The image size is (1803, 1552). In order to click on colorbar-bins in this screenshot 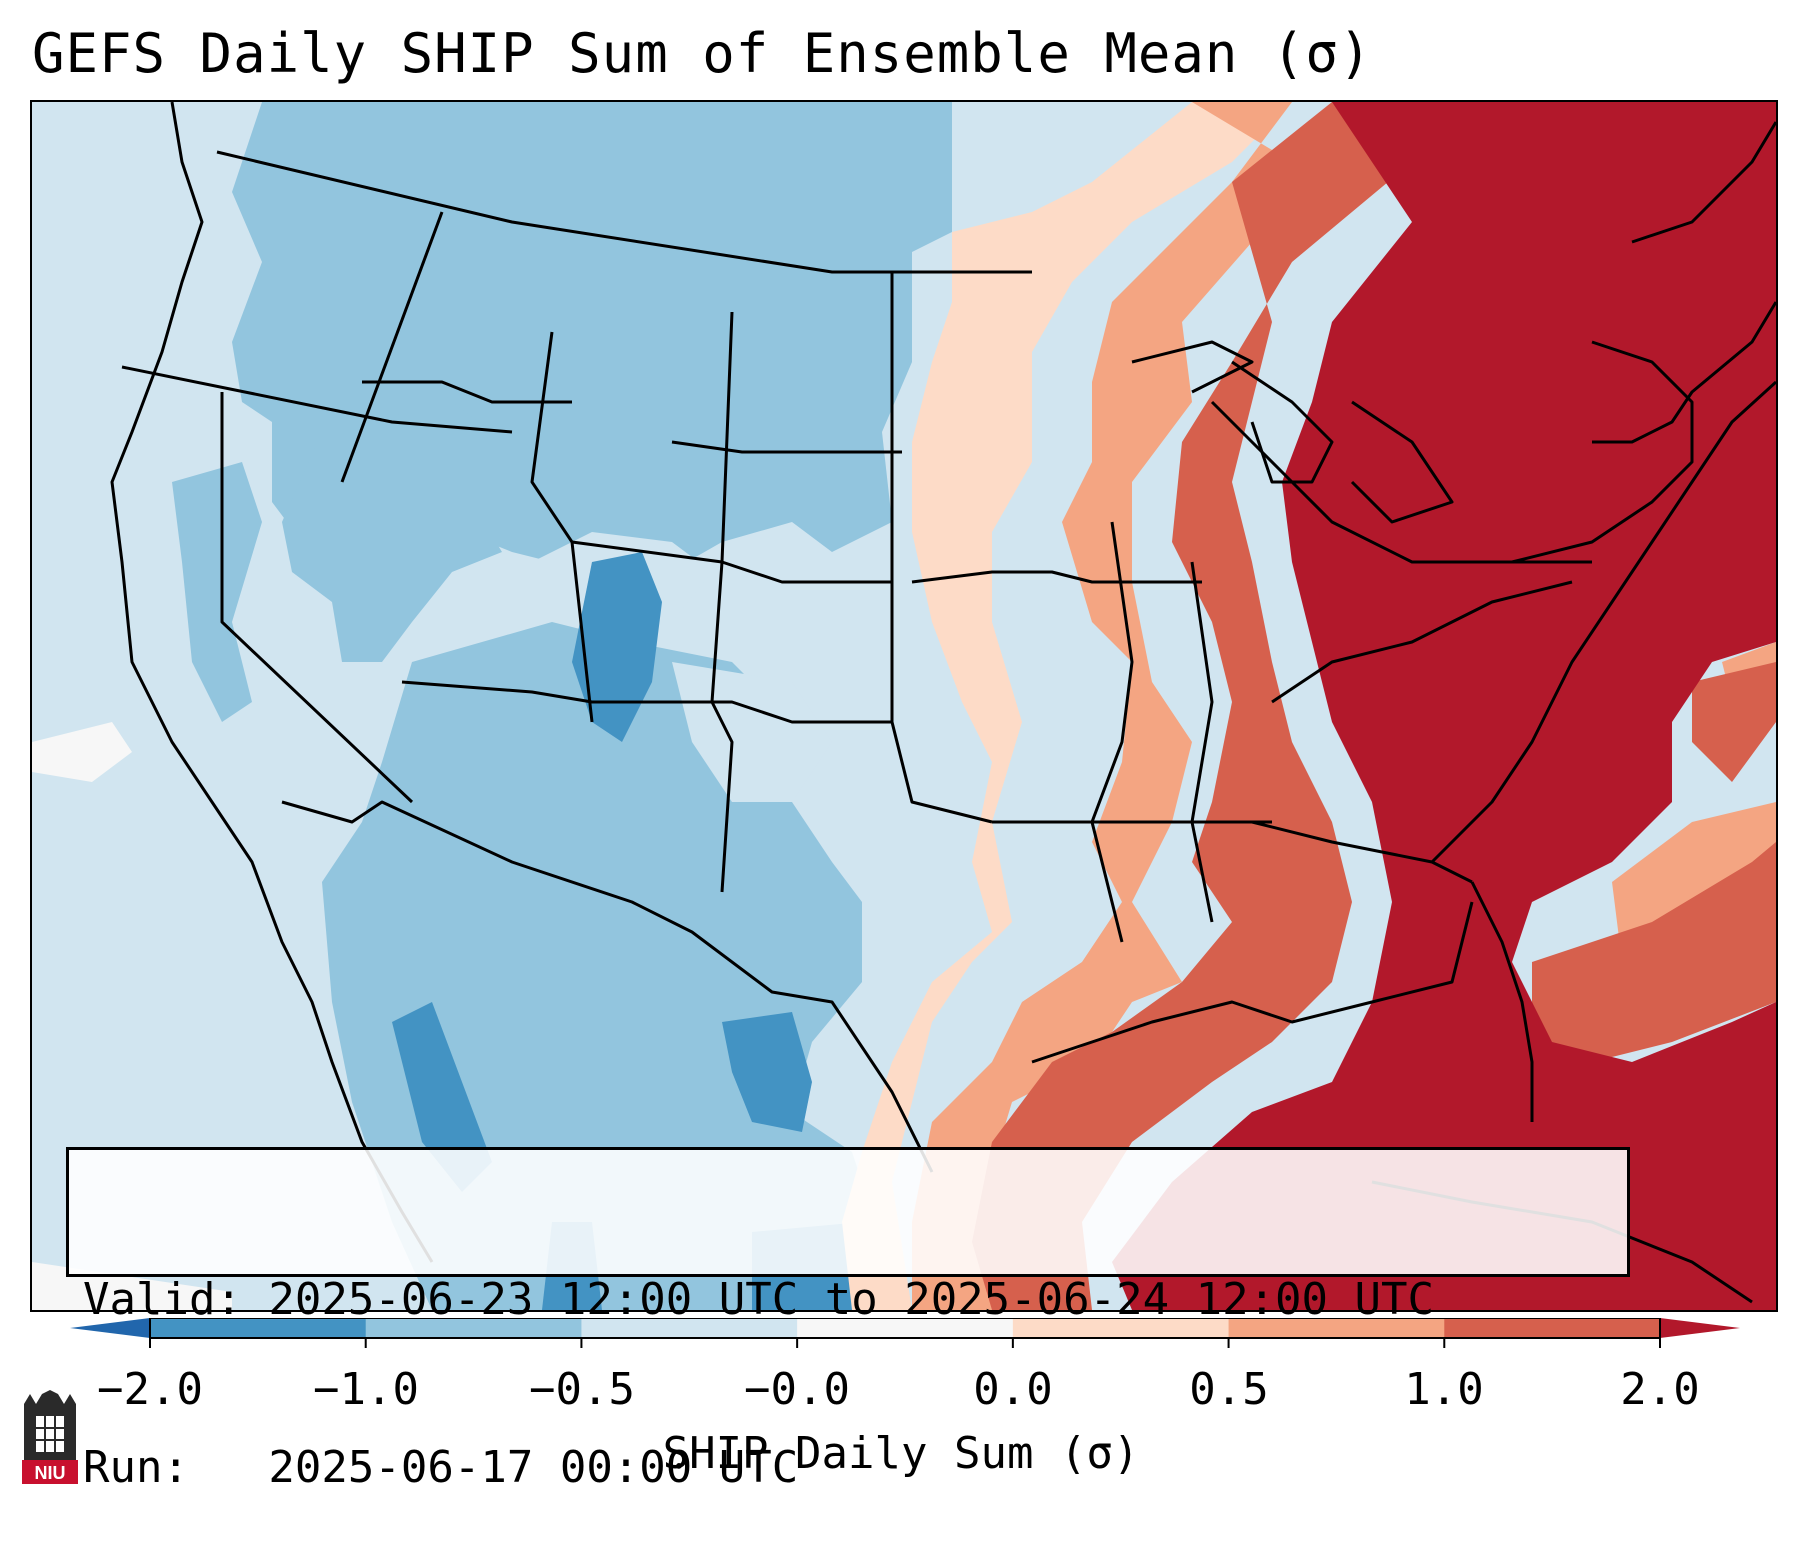, I will do `click(905, 1328)`.